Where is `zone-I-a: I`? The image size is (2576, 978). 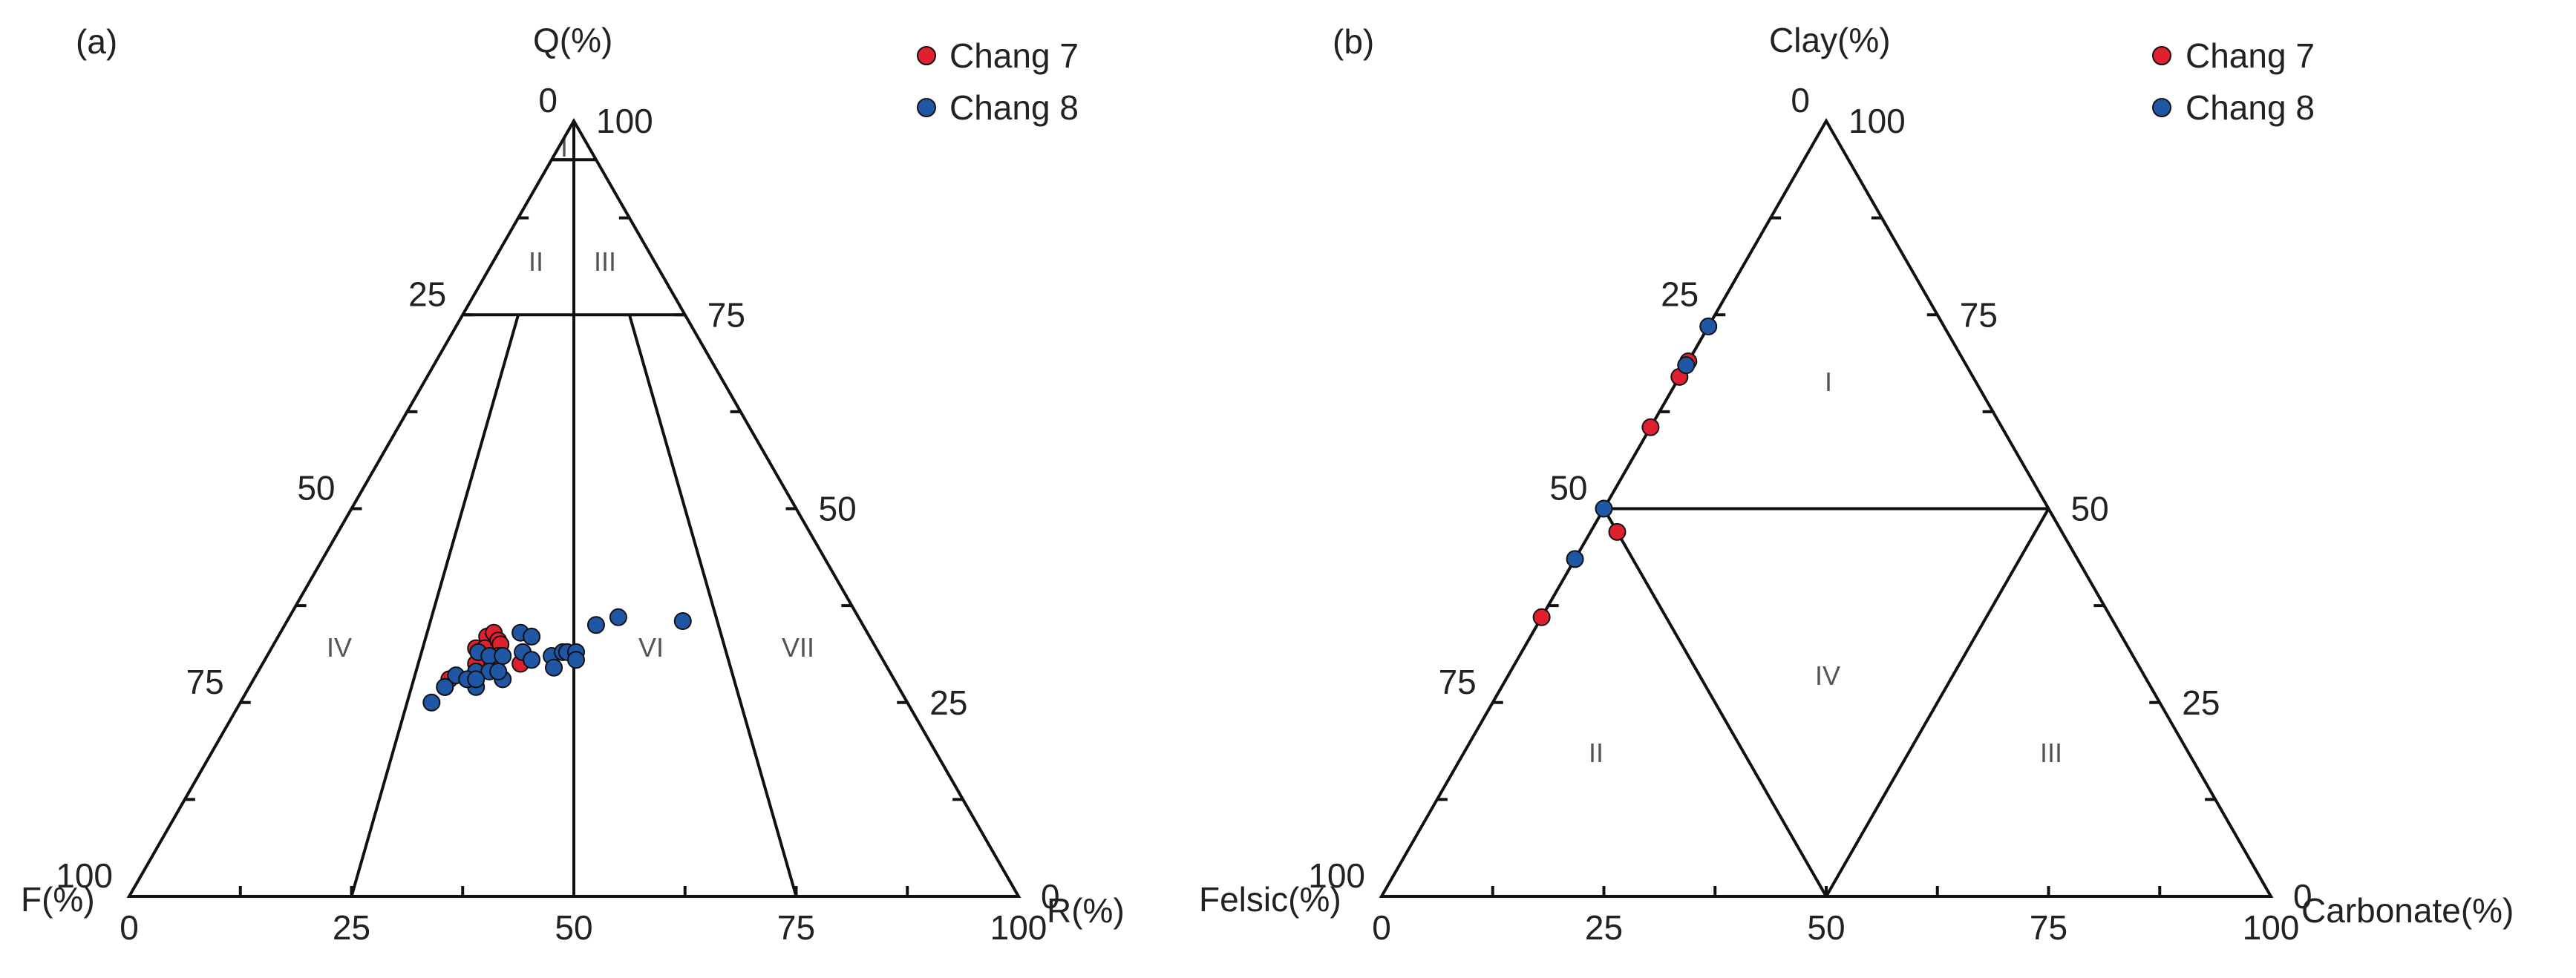
zone-I-a: I is located at coordinates (564, 147).